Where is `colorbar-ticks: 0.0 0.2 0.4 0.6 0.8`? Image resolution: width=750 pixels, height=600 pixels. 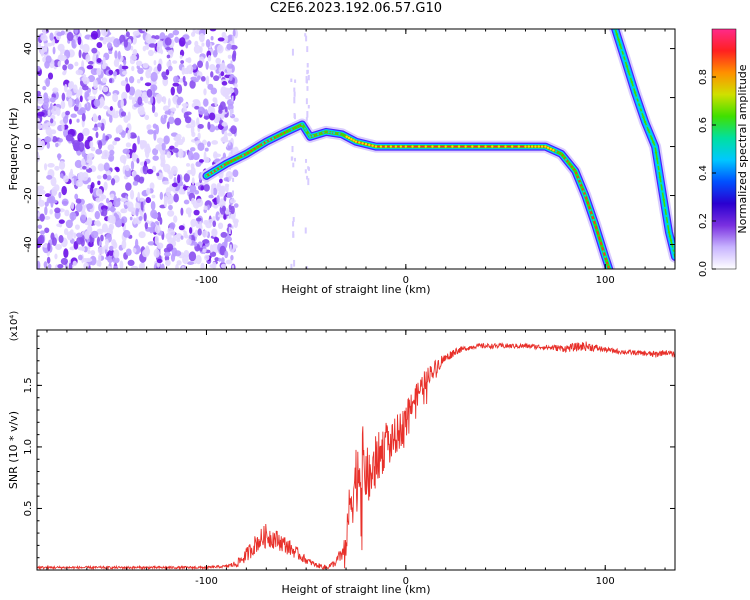 colorbar-ticks: 0.0 0.2 0.4 0.6 0.8 is located at coordinates (707, 173).